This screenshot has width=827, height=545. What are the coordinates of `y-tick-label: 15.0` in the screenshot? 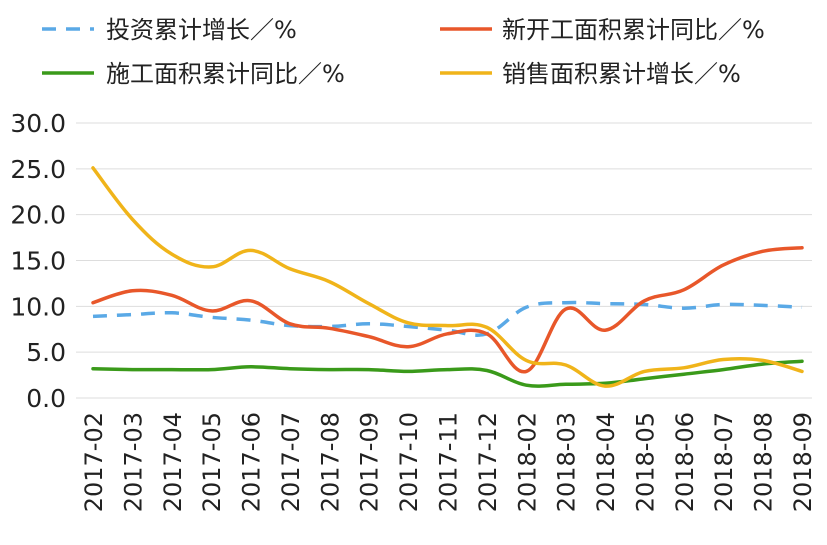 It's located at (38, 261).